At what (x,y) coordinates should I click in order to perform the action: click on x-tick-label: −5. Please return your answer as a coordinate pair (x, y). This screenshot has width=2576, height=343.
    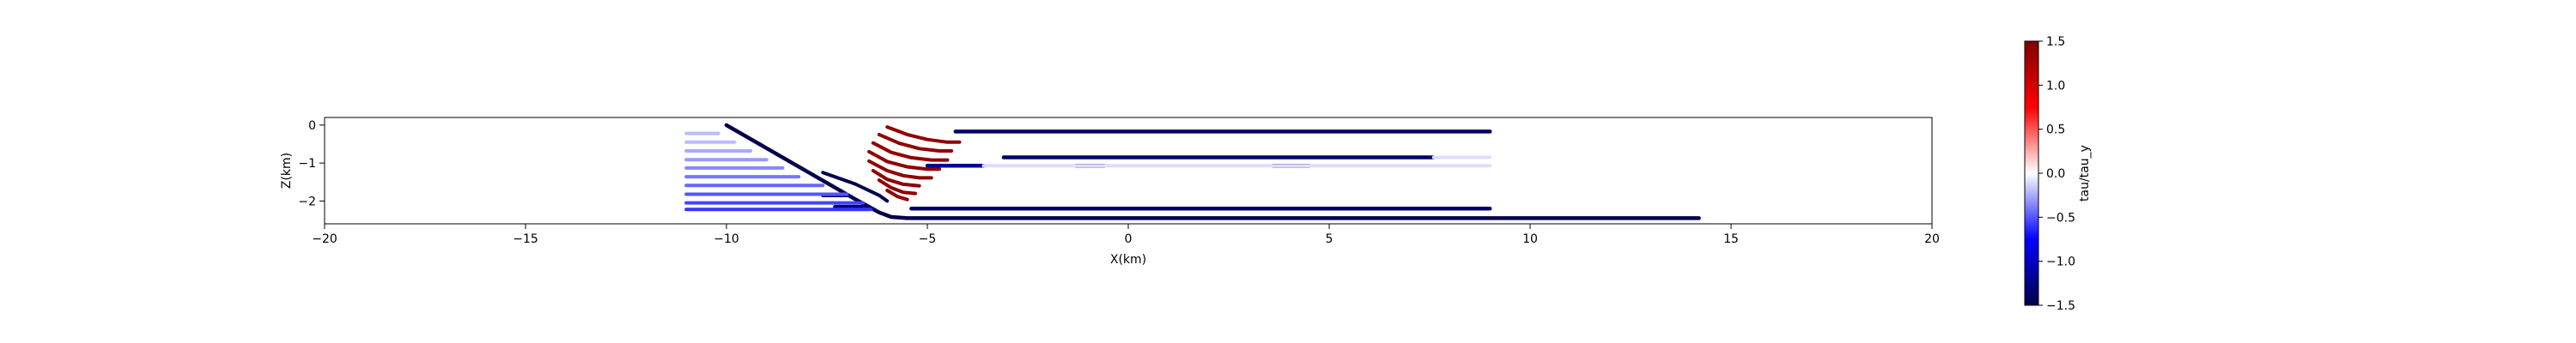
    Looking at the image, I should click on (928, 239).